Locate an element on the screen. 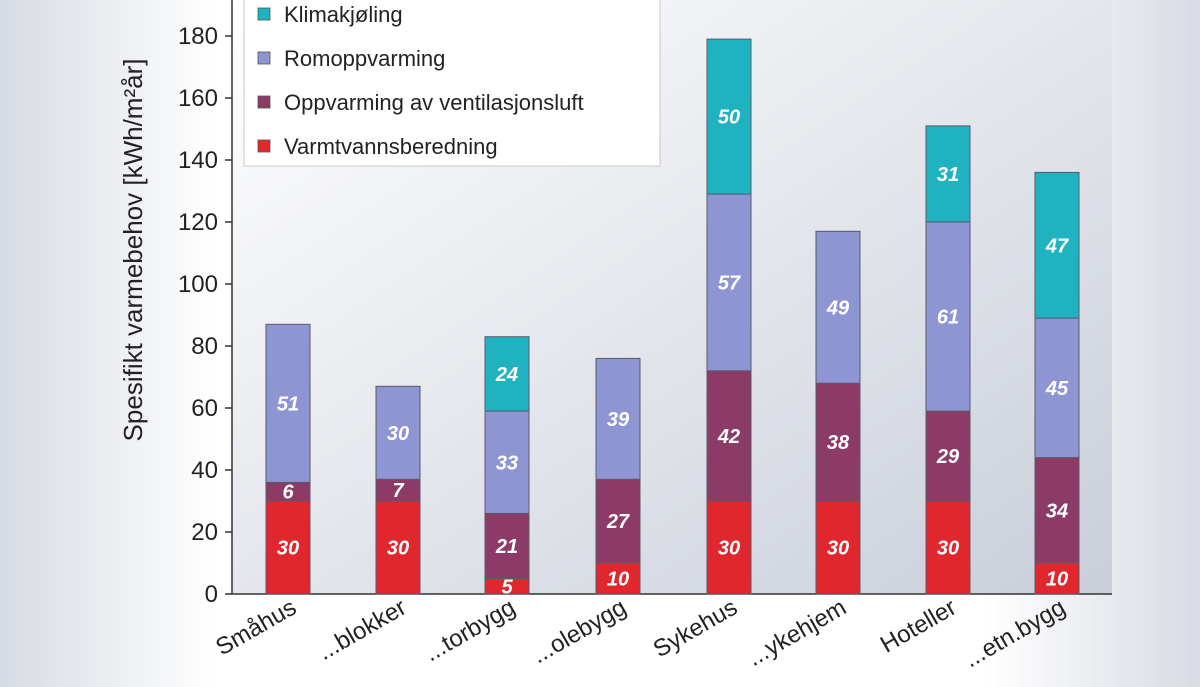 This screenshot has height=687, width=1200. y-tick-label: 60 is located at coordinates (204, 408).